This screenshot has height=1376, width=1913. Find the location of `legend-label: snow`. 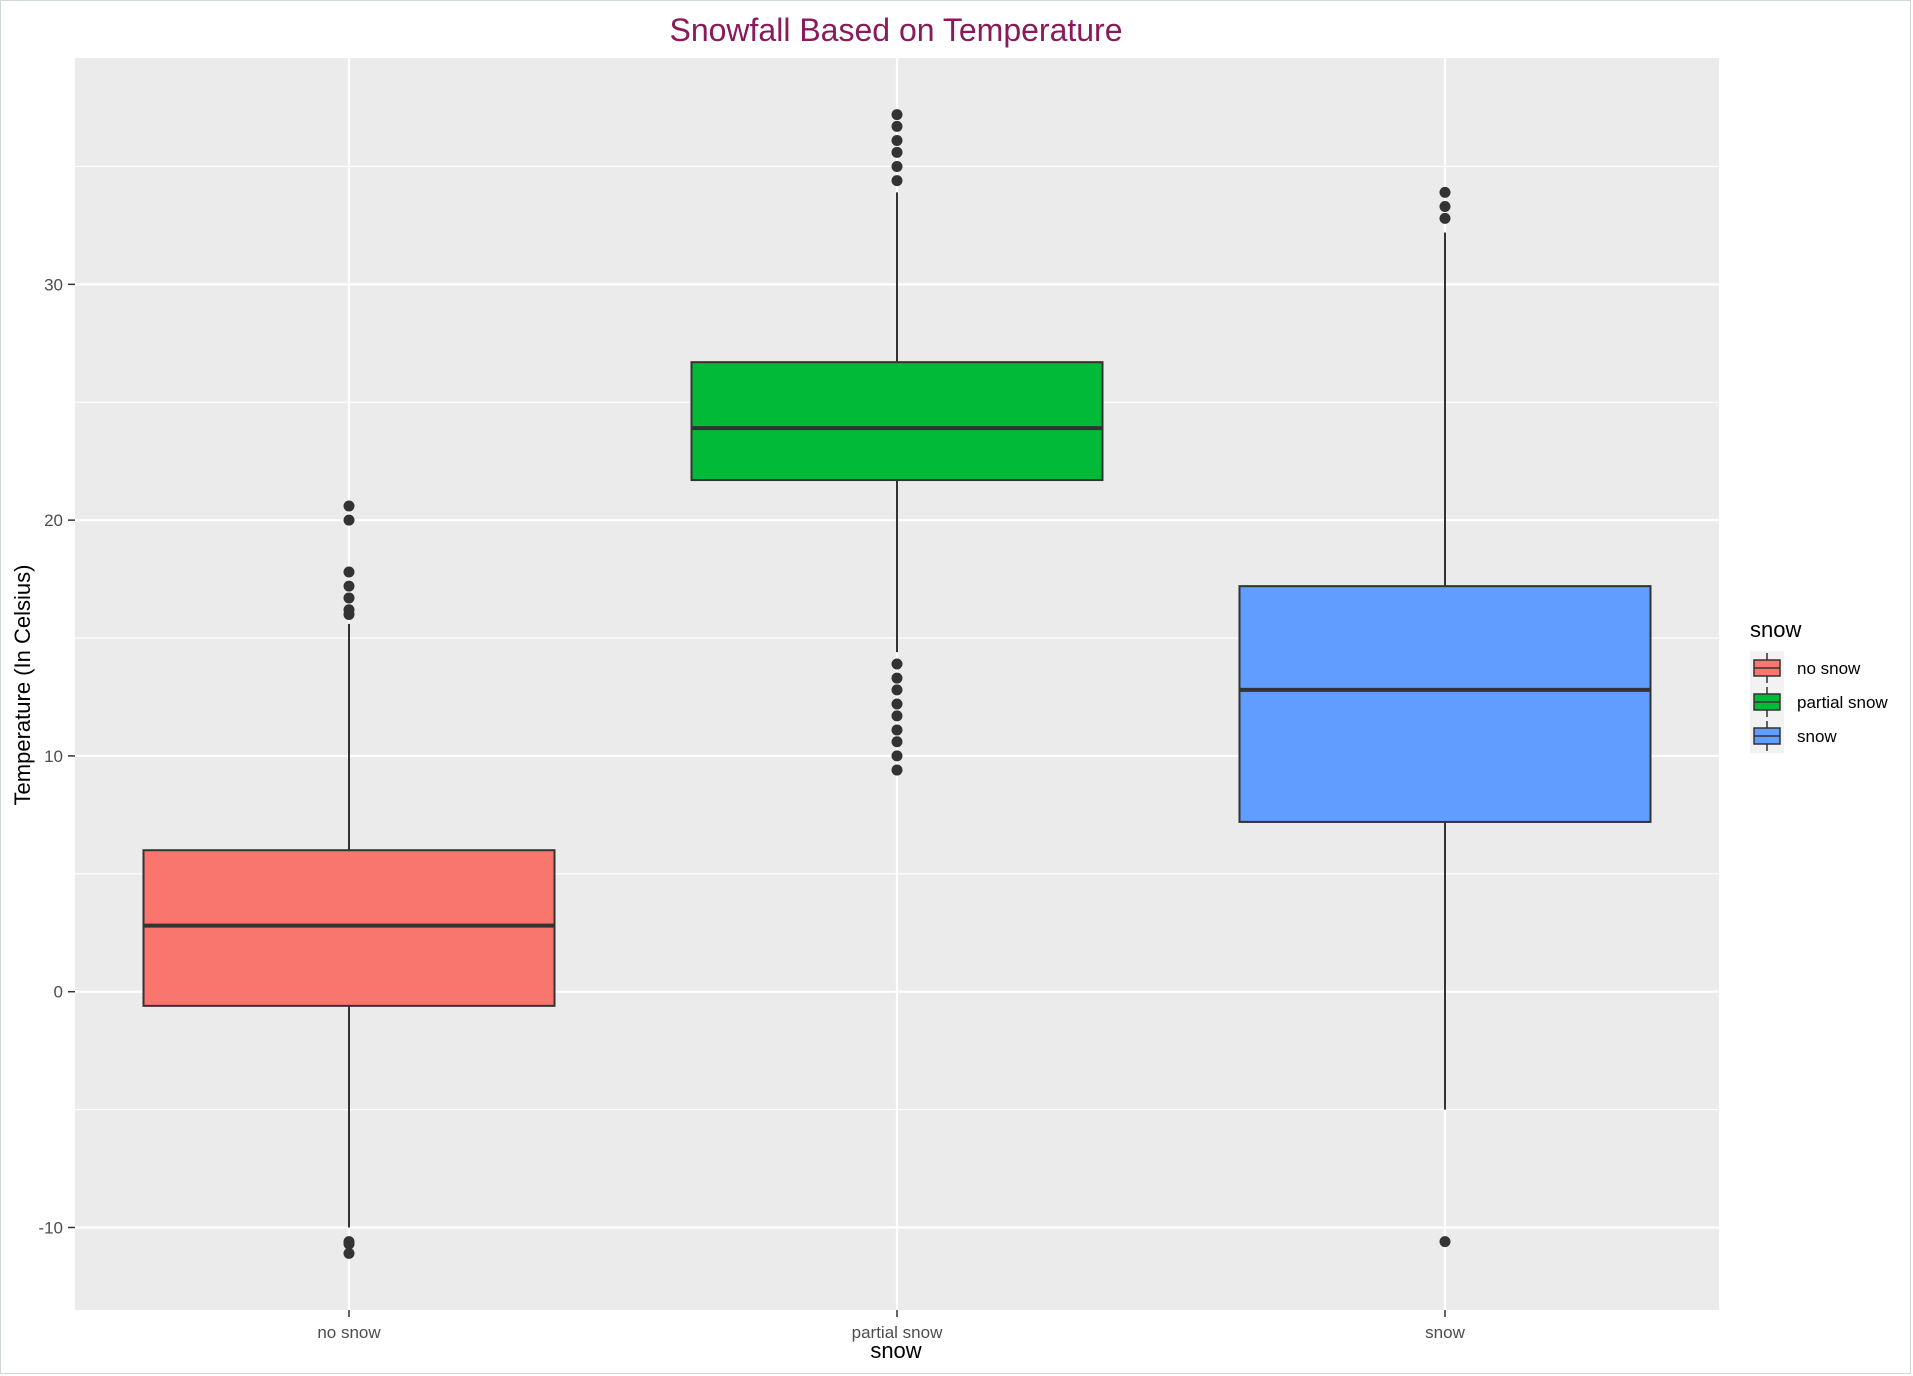

legend-label: snow is located at coordinates (1817, 736).